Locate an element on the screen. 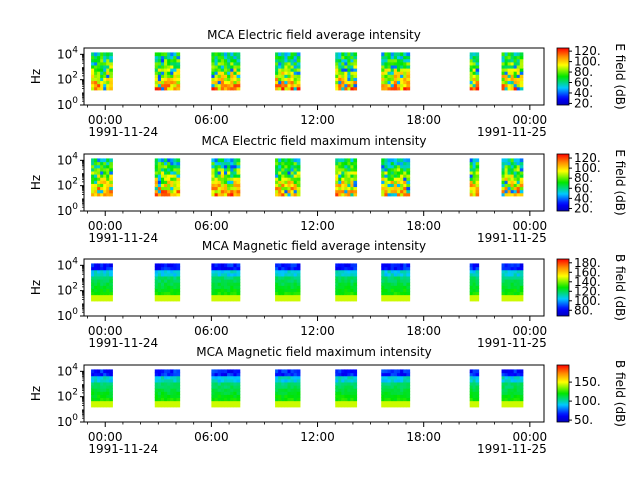 This screenshot has height=480, width=640. y-tick-label: 102 is located at coordinates (67, 79).